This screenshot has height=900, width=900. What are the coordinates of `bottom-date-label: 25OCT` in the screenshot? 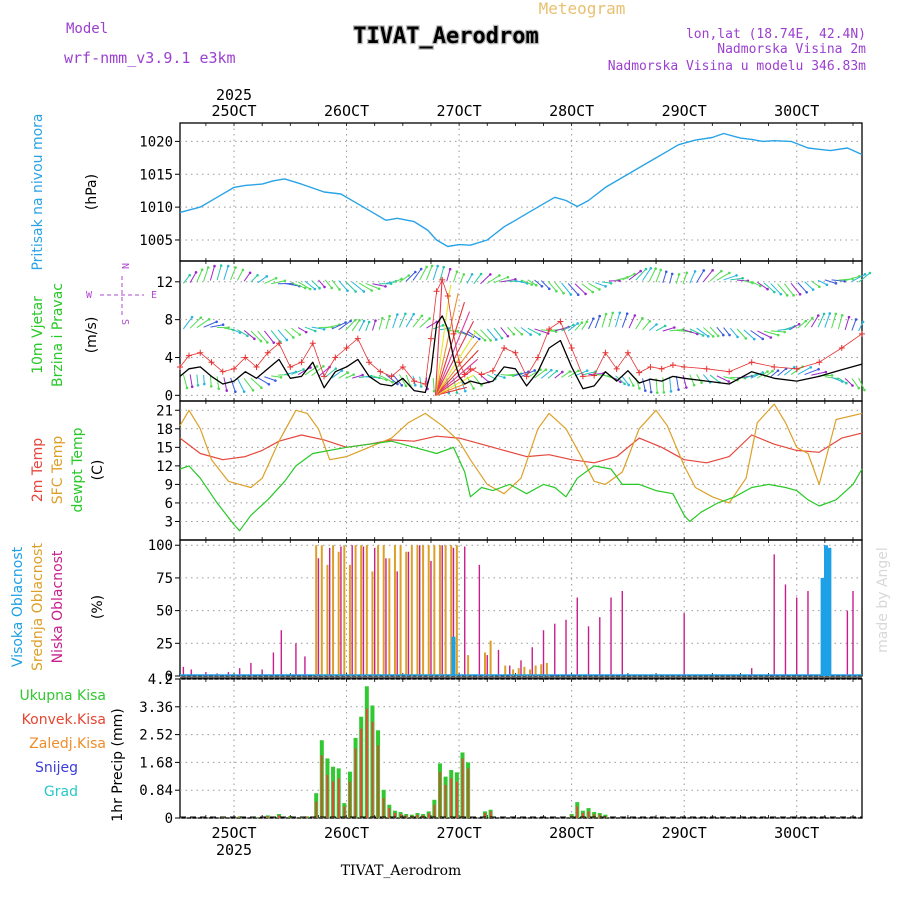 It's located at (233, 833).